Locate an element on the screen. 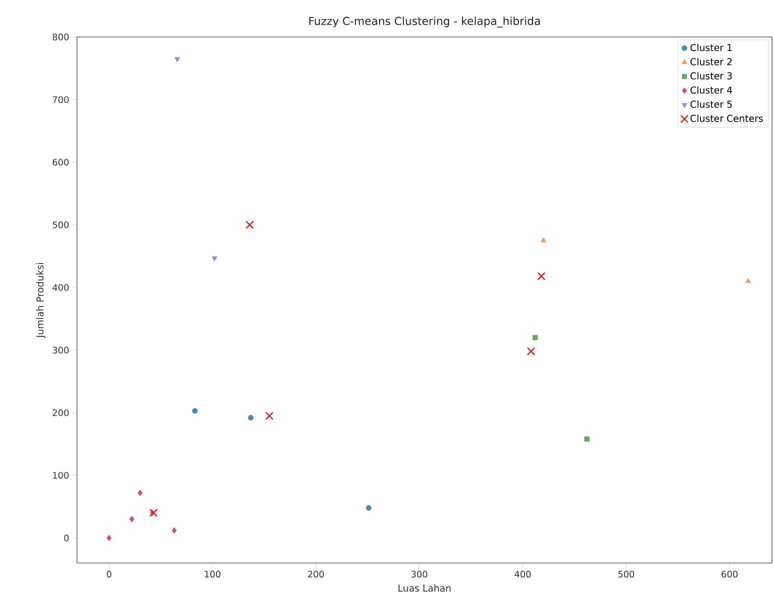 This screenshot has height=610, width=774. chart-title: Fuzzy C-means Clustering - kelapa_hibrida is located at coordinates (424, 22).